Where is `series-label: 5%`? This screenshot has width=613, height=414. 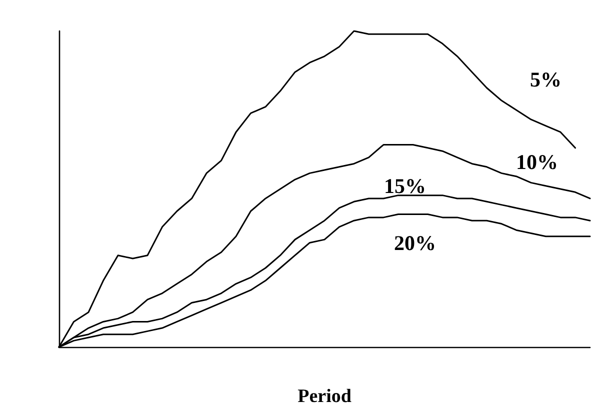 series-label: 5% is located at coordinates (546, 79).